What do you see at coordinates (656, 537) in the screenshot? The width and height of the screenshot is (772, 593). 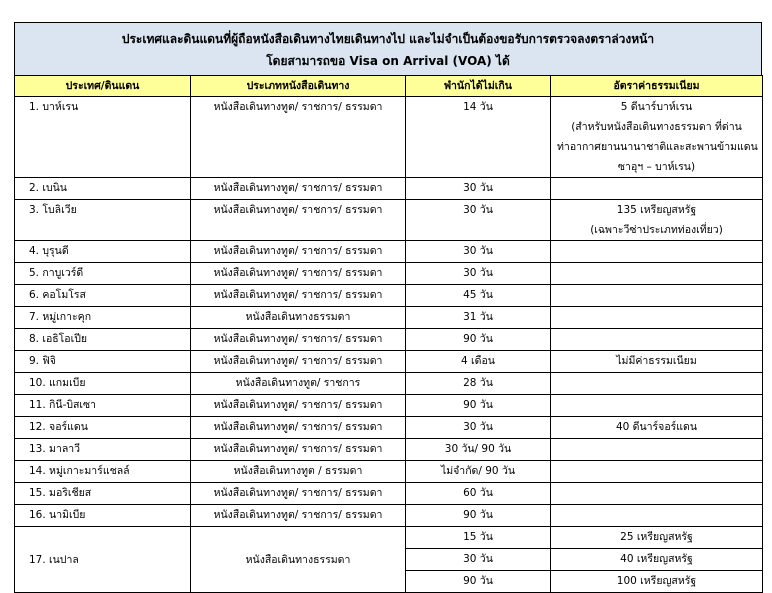 I see `fee-cell: 25 เหรียญสหรัฐ` at bounding box center [656, 537].